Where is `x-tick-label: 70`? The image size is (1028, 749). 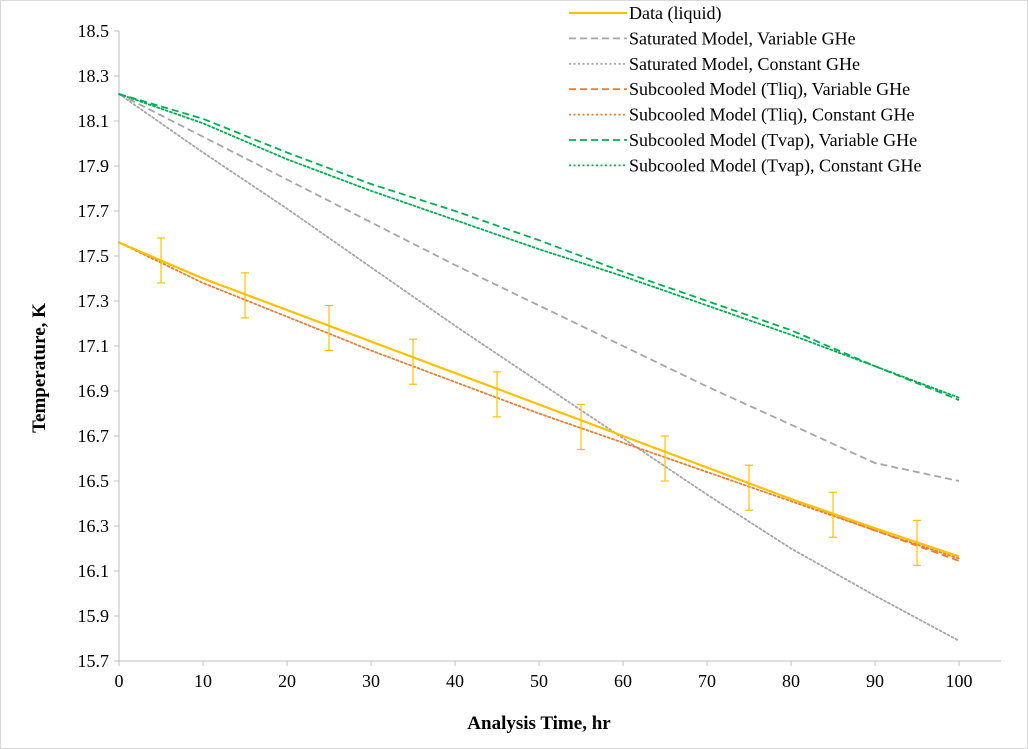
x-tick-label: 70 is located at coordinates (707, 681).